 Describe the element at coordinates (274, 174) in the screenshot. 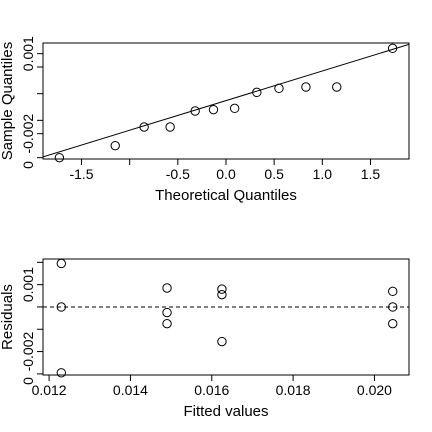

I see `x-tick-label: 0.5` at that location.